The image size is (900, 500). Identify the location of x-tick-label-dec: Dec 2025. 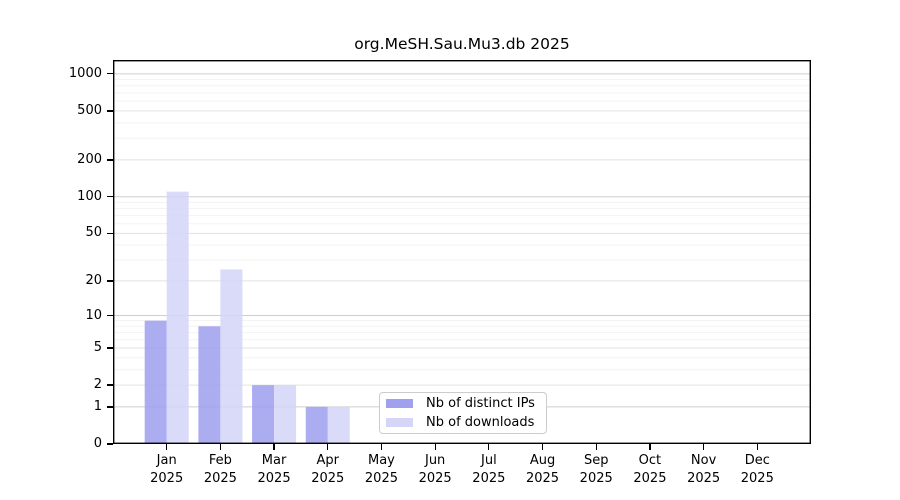
(757, 469).